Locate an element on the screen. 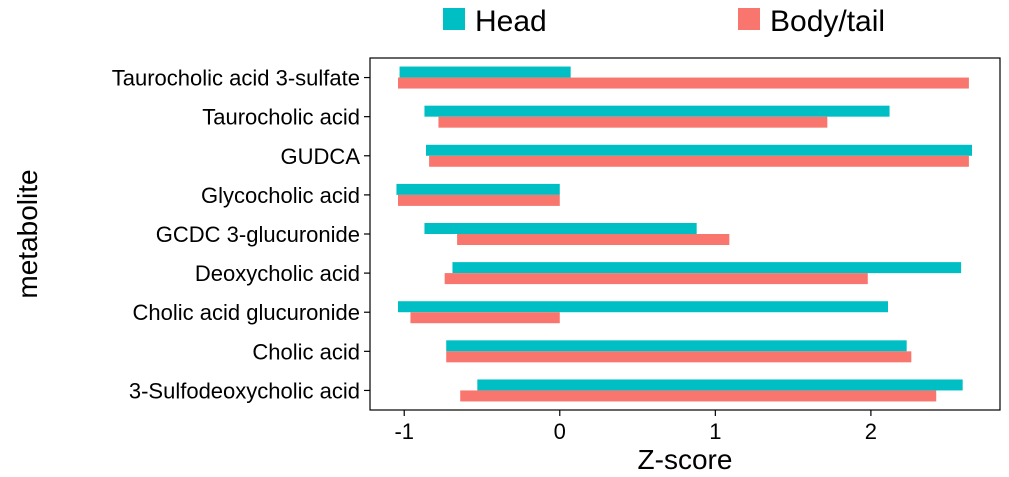  category-label: Taurocholic acid is located at coordinates (281, 117).